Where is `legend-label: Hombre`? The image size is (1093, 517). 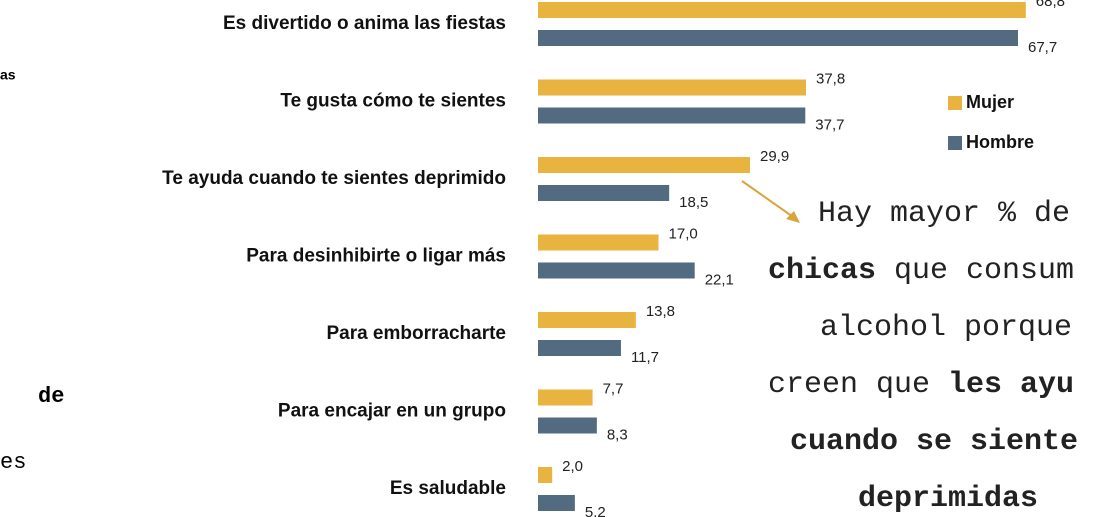
legend-label: Hombre is located at coordinates (1000, 142).